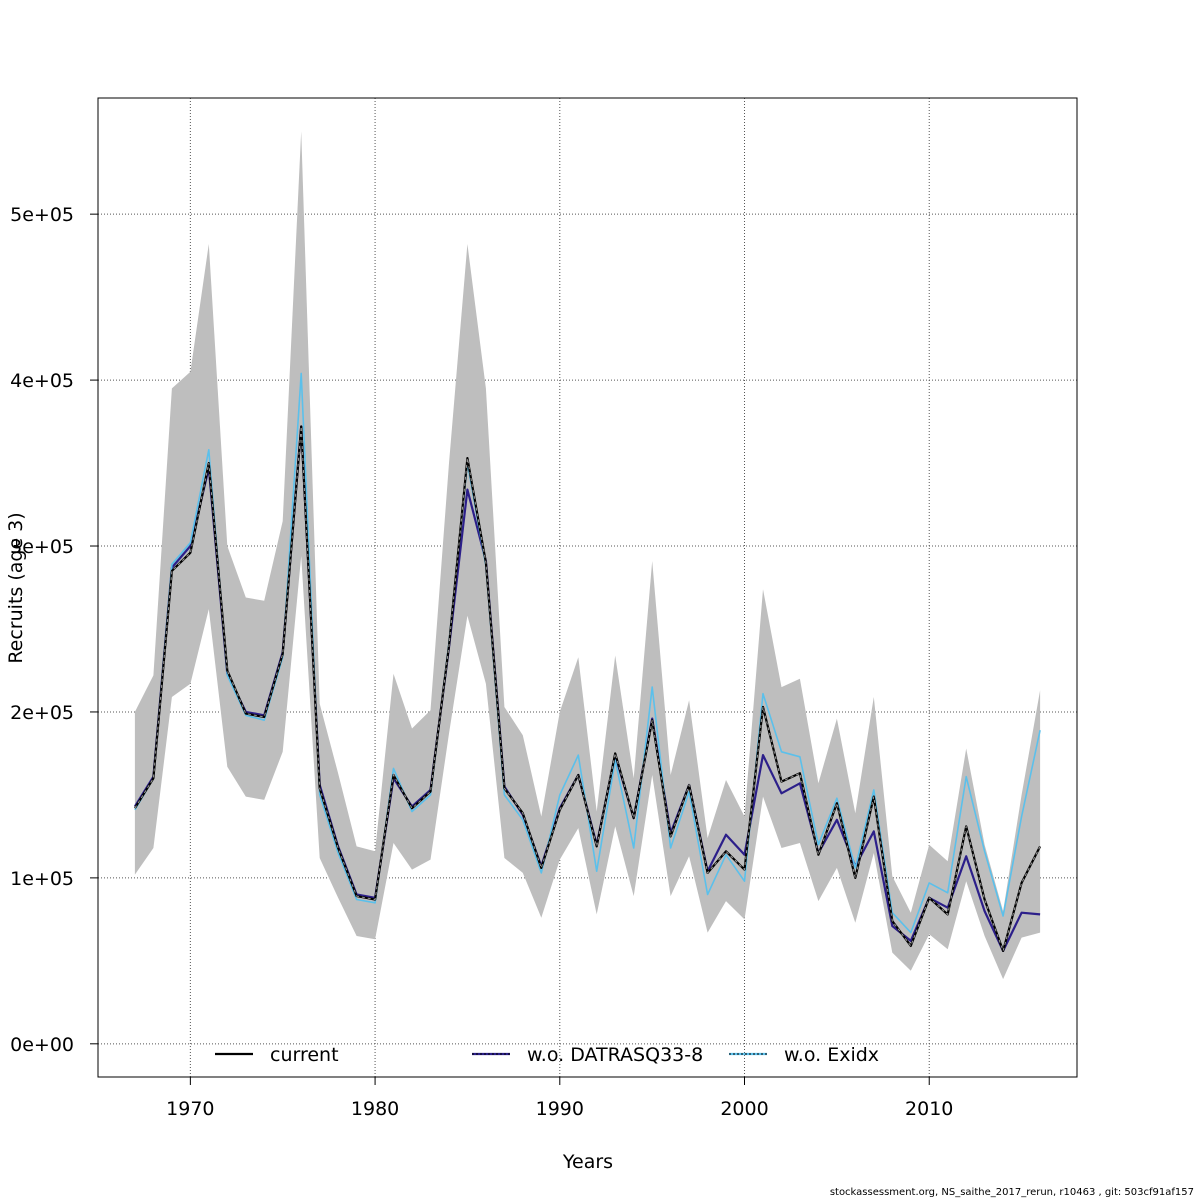 The image size is (1200, 1200). What do you see at coordinates (375, 1109) in the screenshot?
I see `x-tick-label: 1980` at bounding box center [375, 1109].